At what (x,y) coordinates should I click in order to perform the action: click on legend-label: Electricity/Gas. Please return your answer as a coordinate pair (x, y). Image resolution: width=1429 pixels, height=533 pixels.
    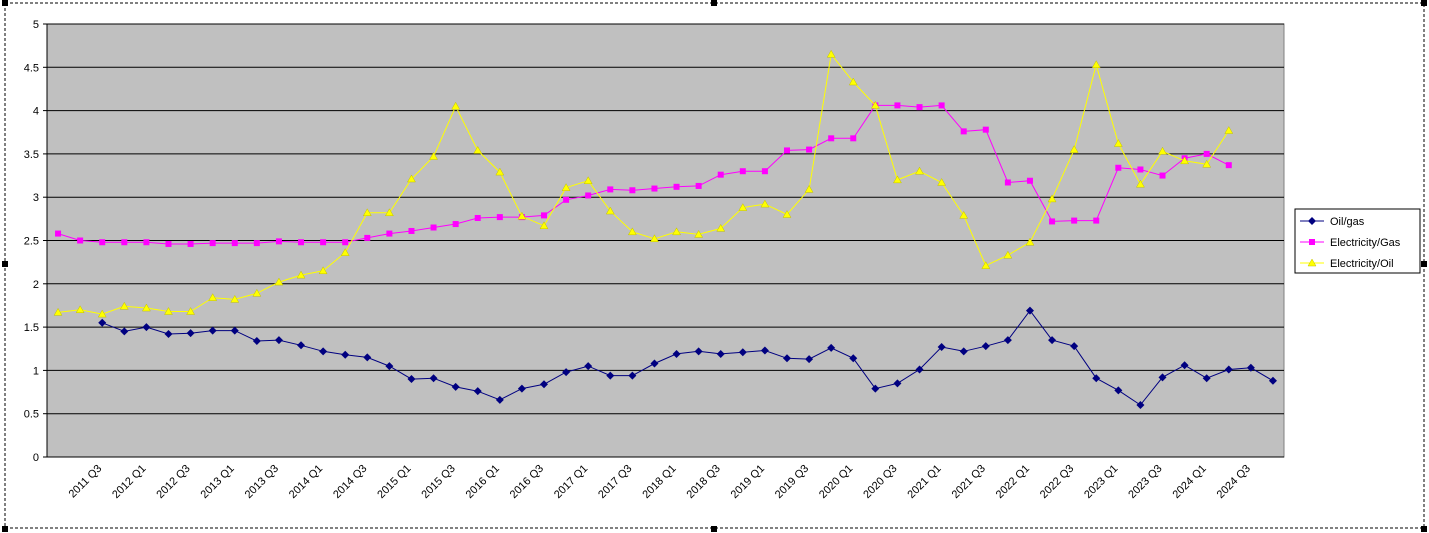
    Looking at the image, I should click on (1365, 243).